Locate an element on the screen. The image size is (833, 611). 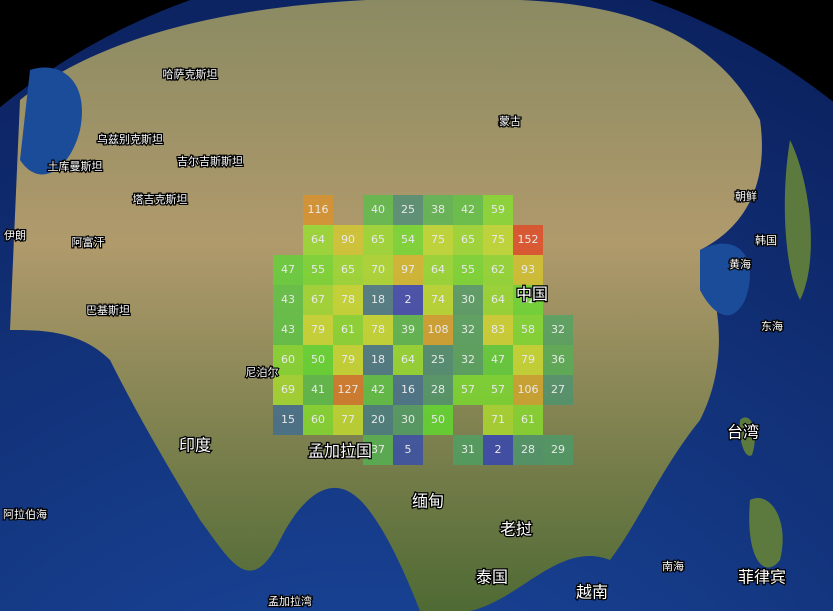
label: 伊朗 is located at coordinates (15, 235).